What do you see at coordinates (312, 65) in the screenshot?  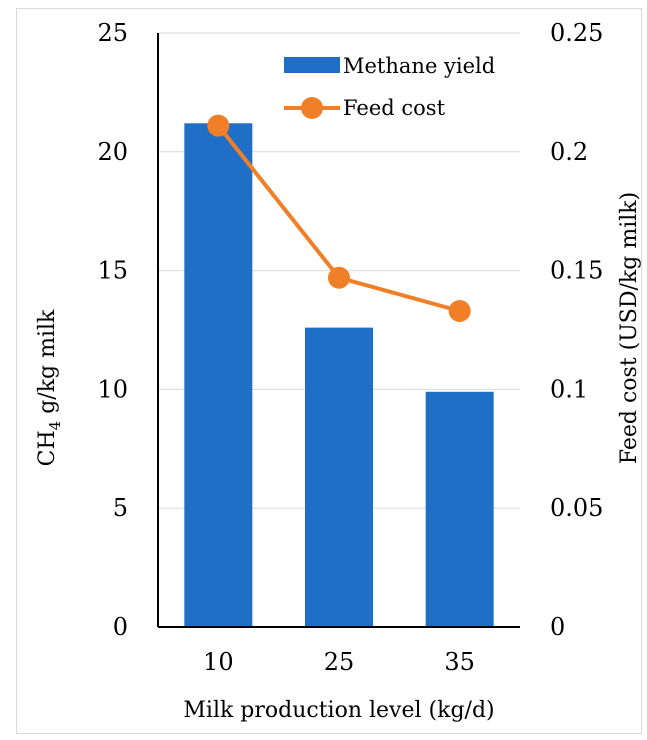 I see `legend-swatch-methane-yield` at bounding box center [312, 65].